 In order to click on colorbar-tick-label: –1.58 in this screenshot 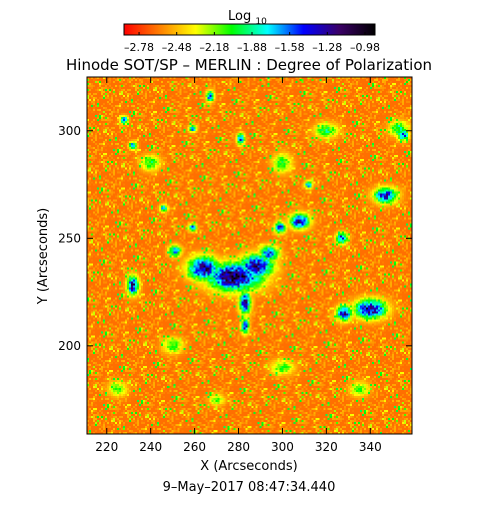, I will do `click(290, 47)`.